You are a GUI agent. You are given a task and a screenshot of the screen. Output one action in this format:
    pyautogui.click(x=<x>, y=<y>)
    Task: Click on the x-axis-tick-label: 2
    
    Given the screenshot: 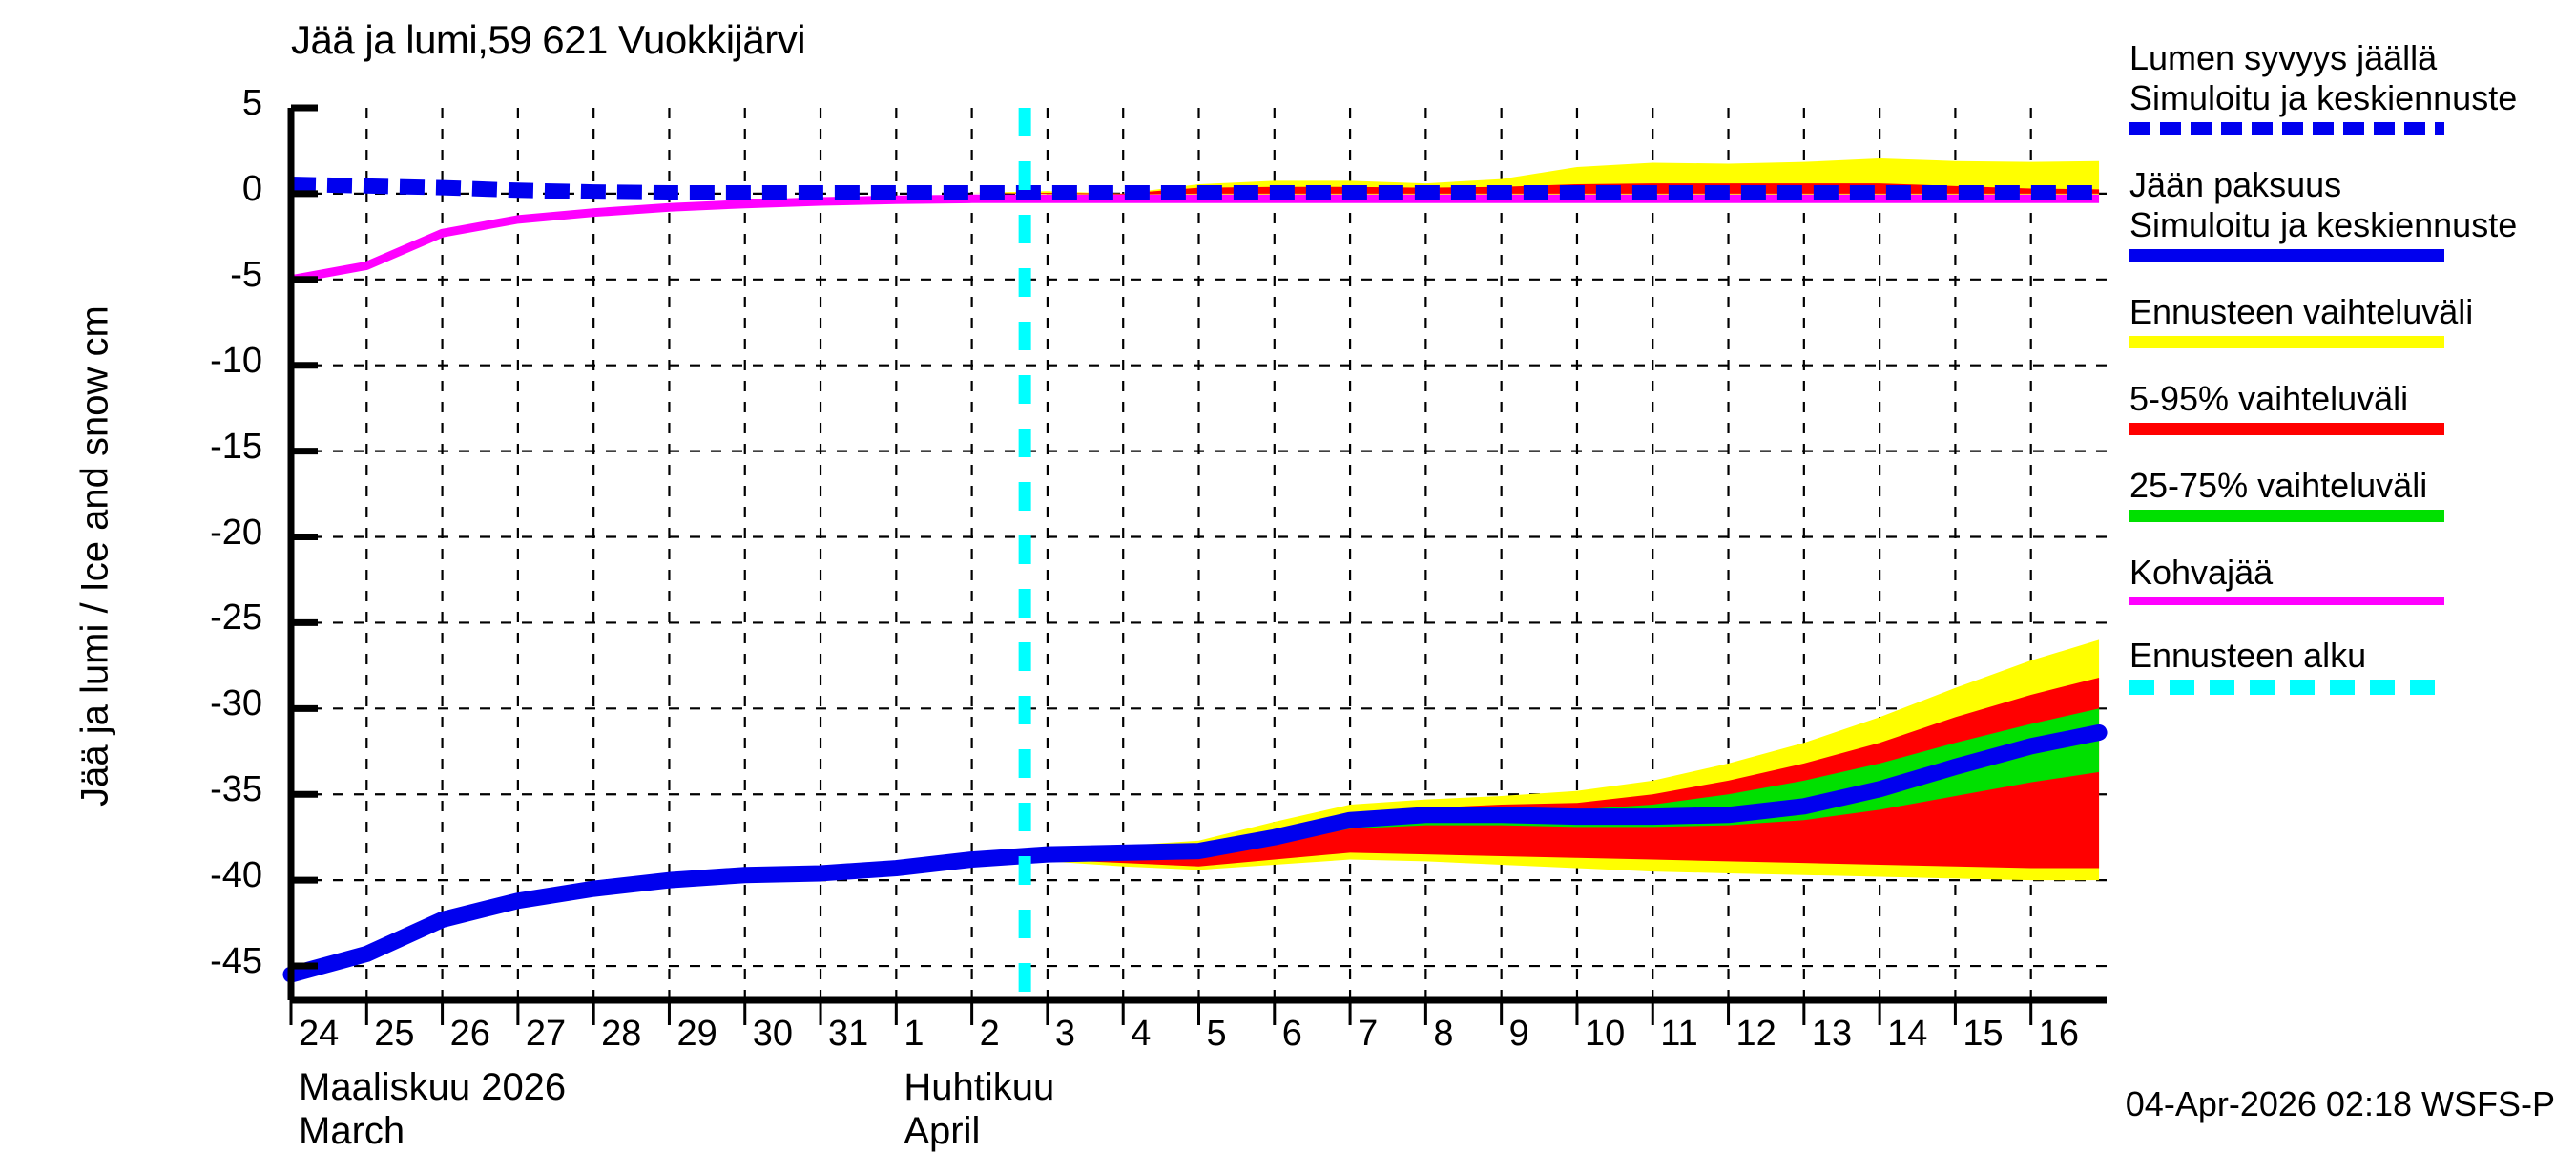 What is the action you would take?
    pyautogui.click(x=989, y=1034)
    